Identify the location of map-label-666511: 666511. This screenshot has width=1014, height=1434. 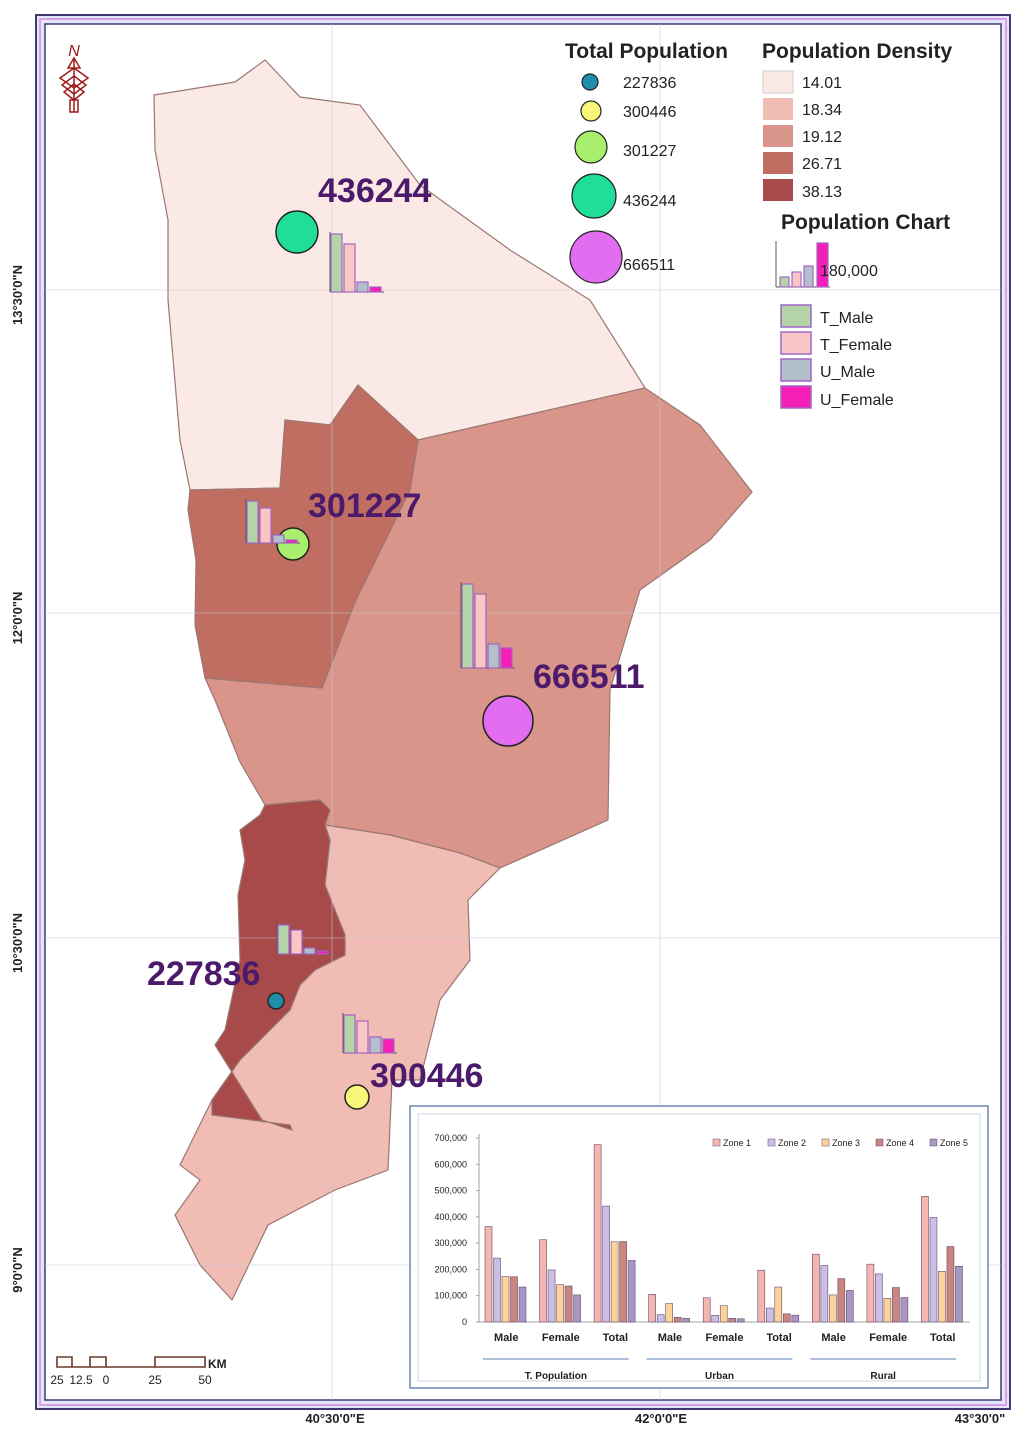
(589, 677).